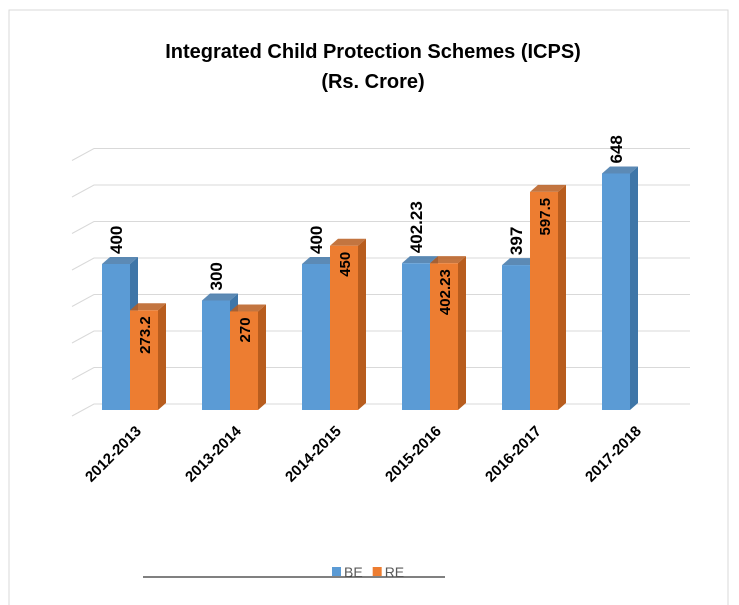  Describe the element at coordinates (616, 149) in the screenshot. I see `data-label: 648` at that location.